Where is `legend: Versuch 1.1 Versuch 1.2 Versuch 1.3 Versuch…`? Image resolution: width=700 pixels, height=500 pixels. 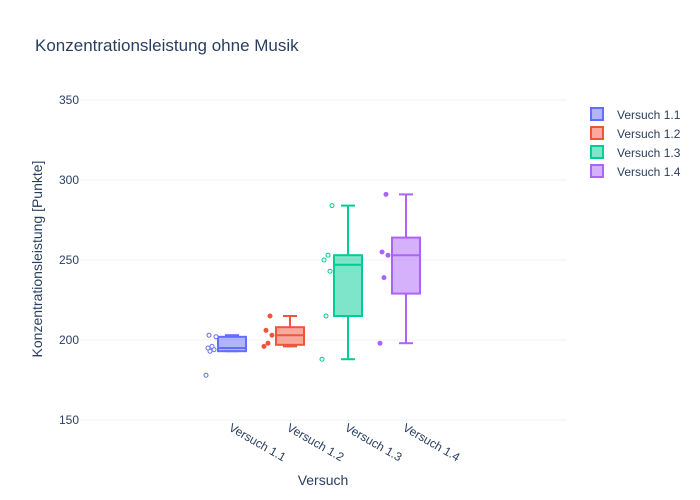 legend: Versuch 1.1 Versuch 1.2 Versuch 1.3 Versuch… is located at coordinates (635, 143).